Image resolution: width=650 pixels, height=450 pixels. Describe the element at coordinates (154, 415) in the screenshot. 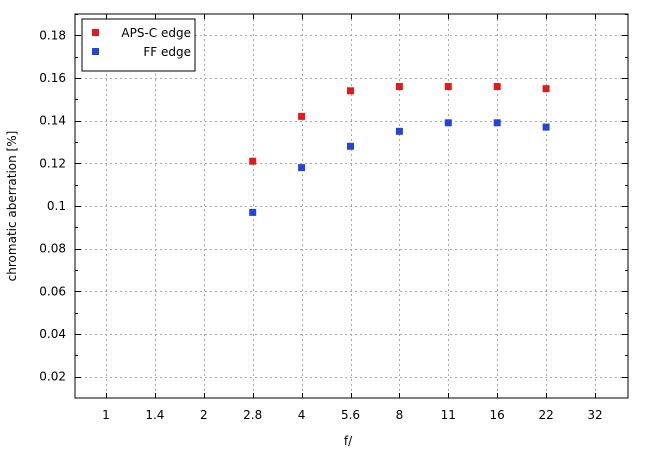

I see `x-tick-label: 1.4` at that location.